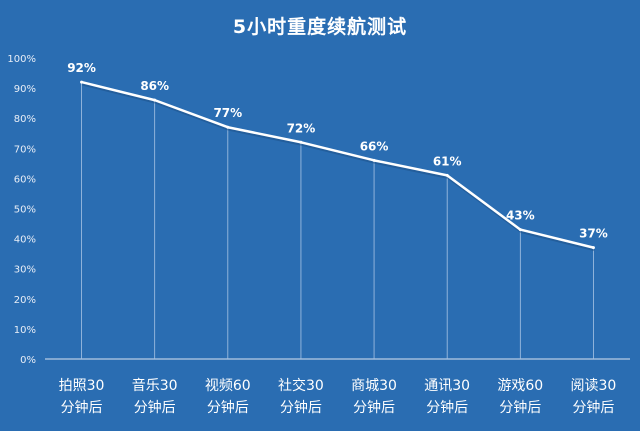  I want to click on x-tick-label: 阅读30 分钟后, so click(594, 396).